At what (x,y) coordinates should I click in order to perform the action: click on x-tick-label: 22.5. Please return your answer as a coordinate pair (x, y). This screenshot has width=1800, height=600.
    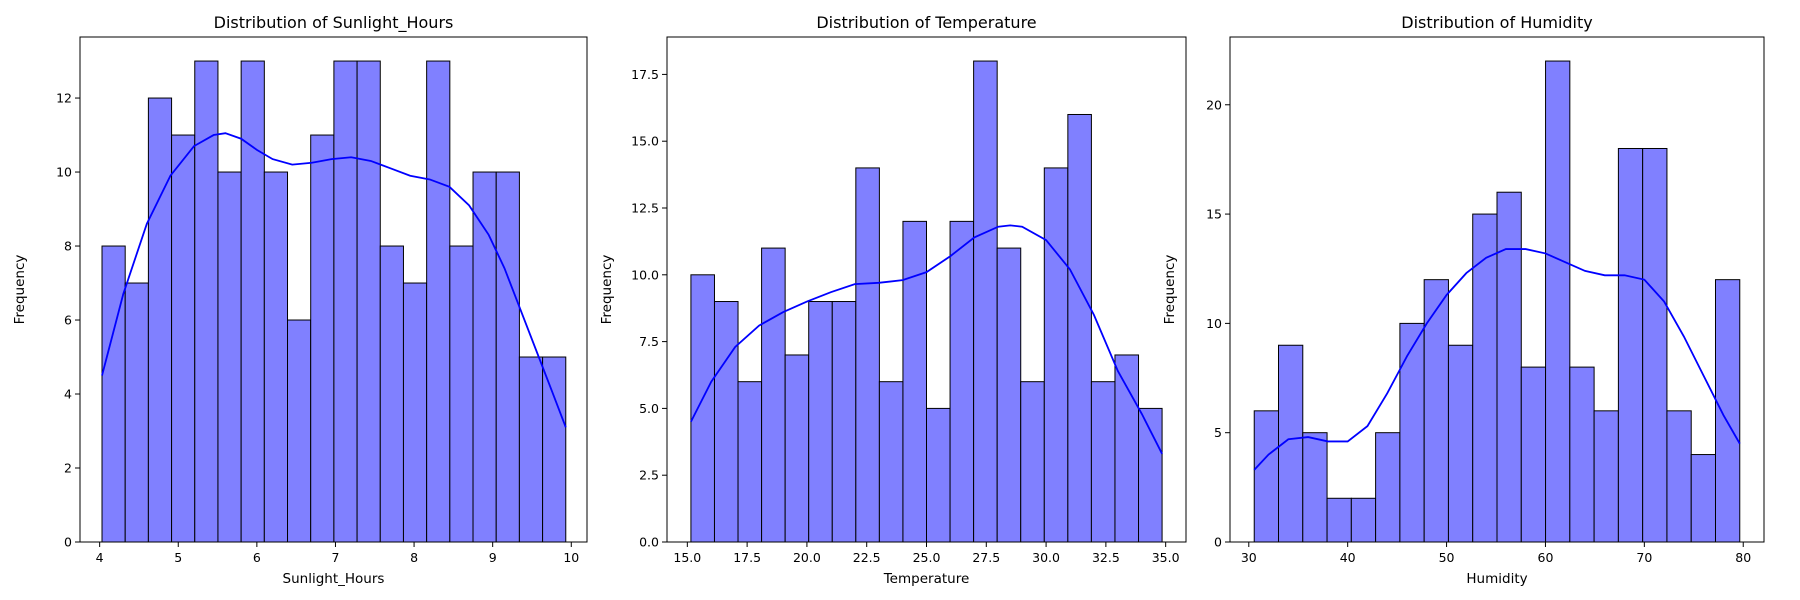
    Looking at the image, I should click on (867, 557).